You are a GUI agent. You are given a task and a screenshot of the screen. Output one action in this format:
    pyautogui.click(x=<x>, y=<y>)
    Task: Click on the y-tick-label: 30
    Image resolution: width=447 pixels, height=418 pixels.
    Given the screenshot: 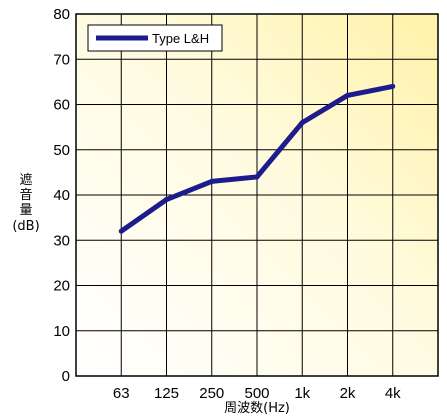 What is the action you would take?
    pyautogui.click(x=61, y=240)
    